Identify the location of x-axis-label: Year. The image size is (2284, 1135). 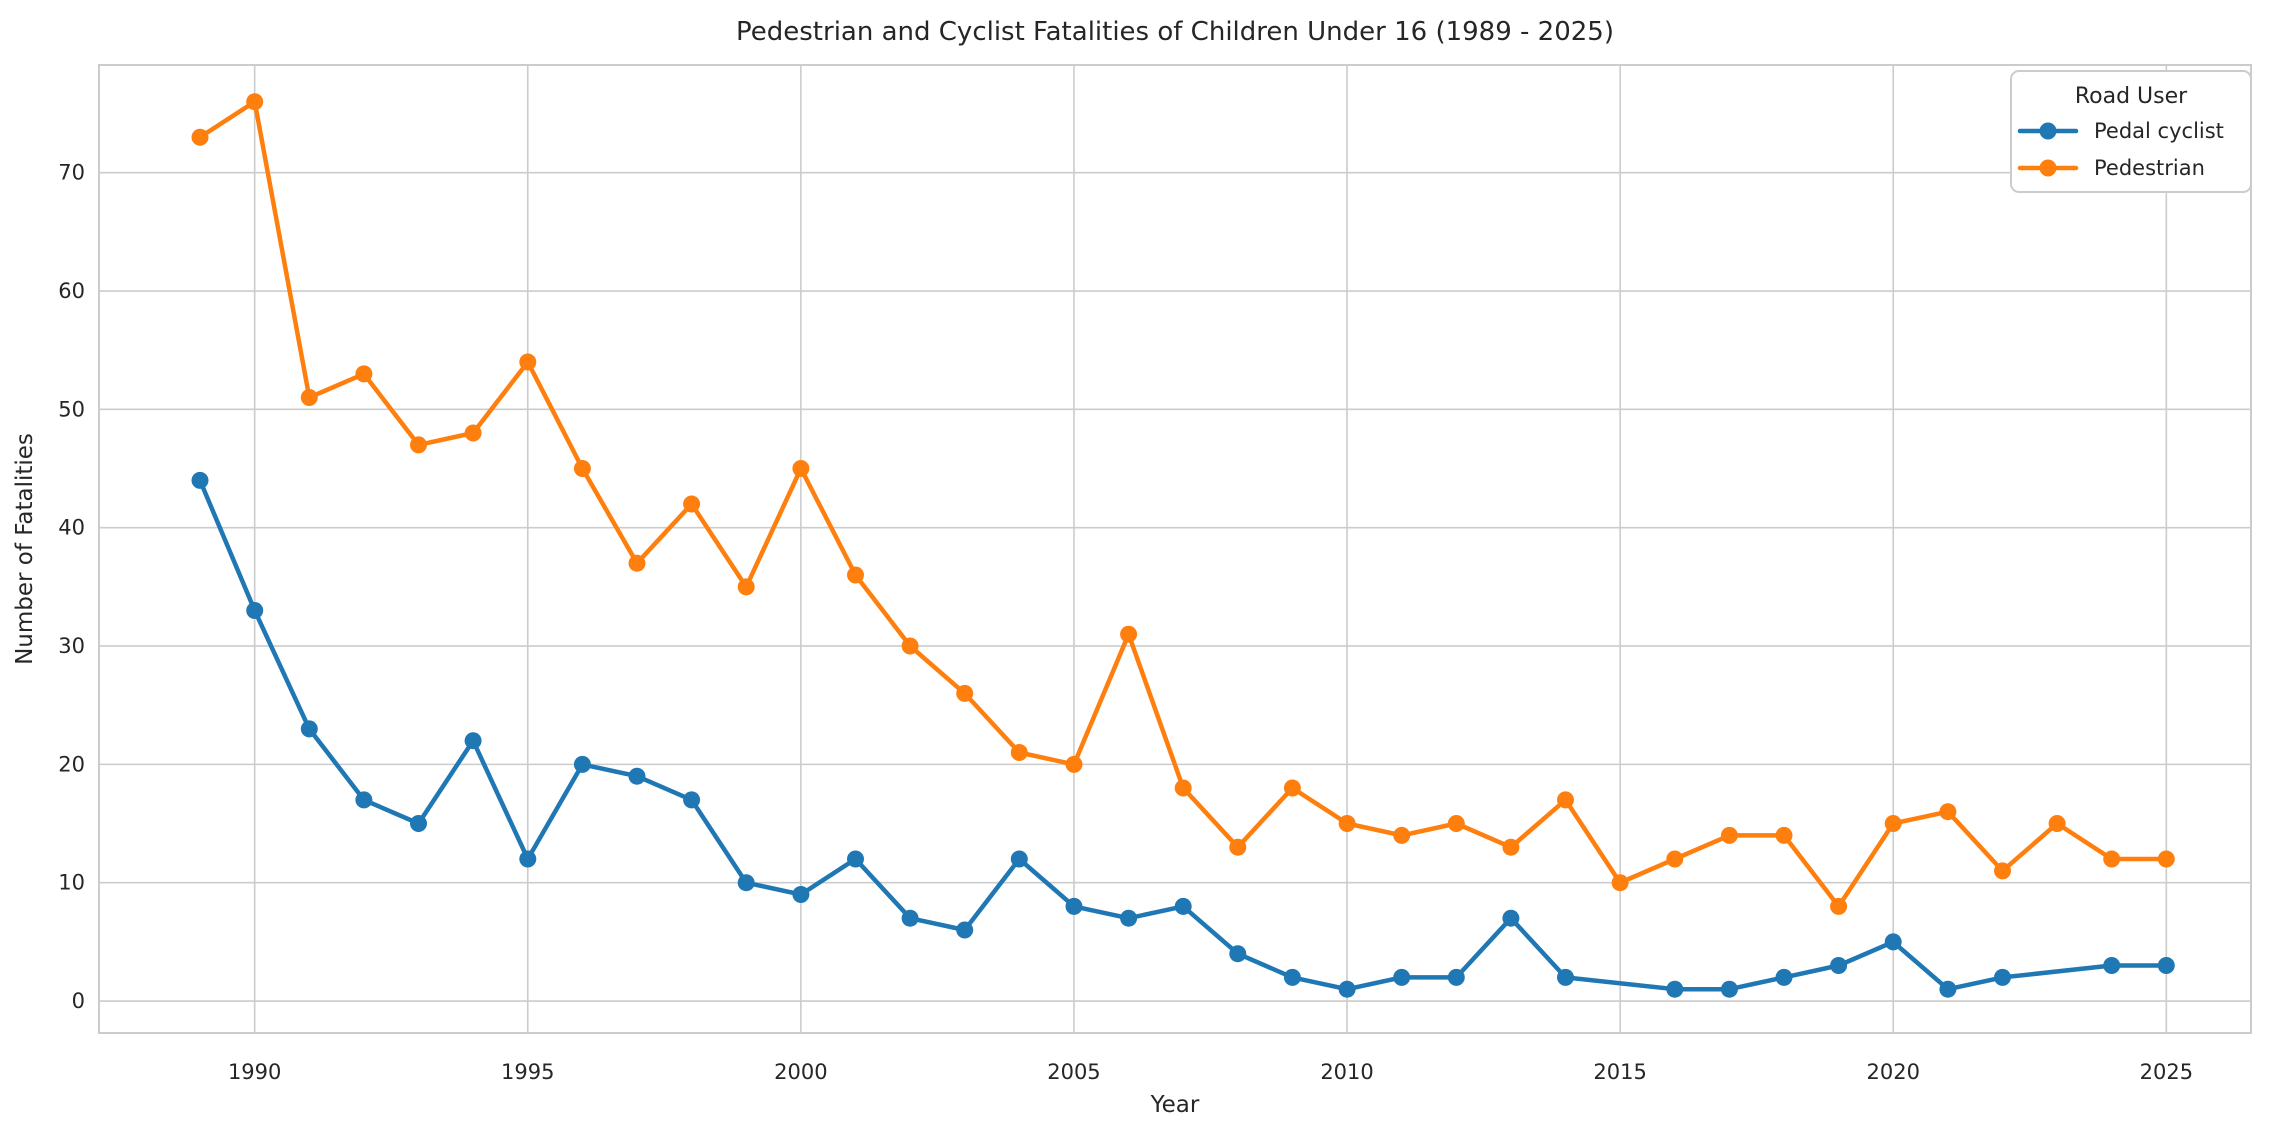
(1175, 1105).